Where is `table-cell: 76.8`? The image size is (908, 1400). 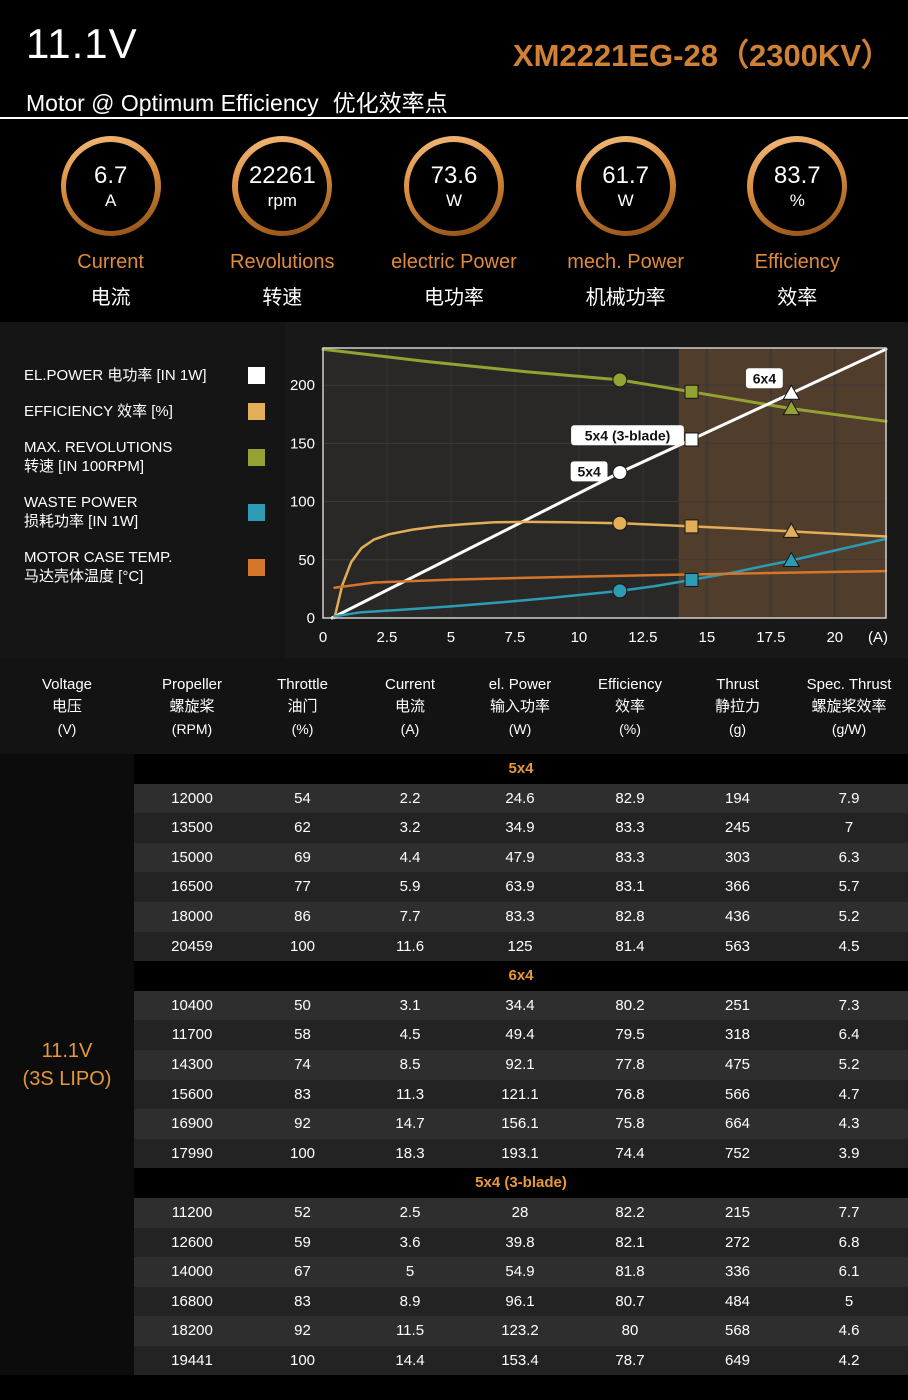
table-cell: 76.8 is located at coordinates (630, 1094).